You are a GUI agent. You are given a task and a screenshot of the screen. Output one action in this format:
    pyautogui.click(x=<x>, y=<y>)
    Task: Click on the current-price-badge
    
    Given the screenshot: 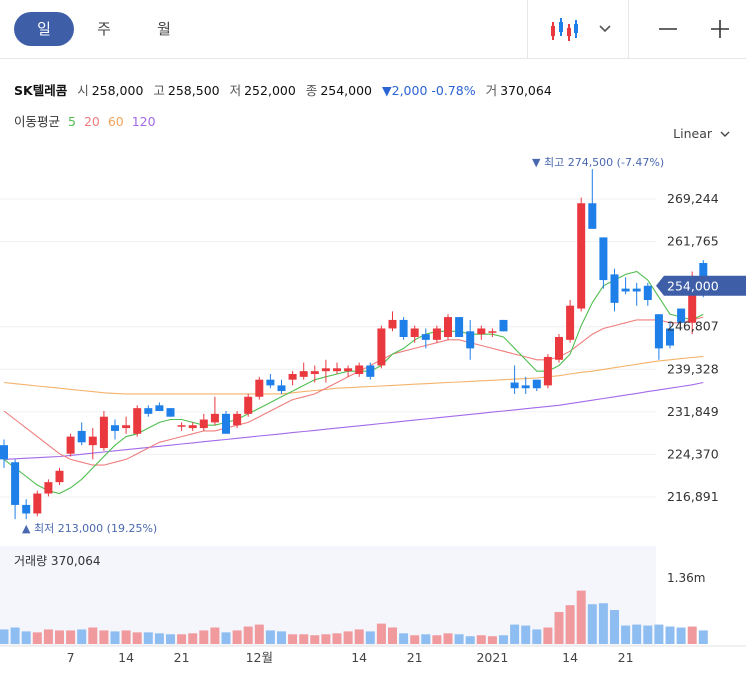 What is the action you would take?
    pyautogui.click(x=701, y=285)
    